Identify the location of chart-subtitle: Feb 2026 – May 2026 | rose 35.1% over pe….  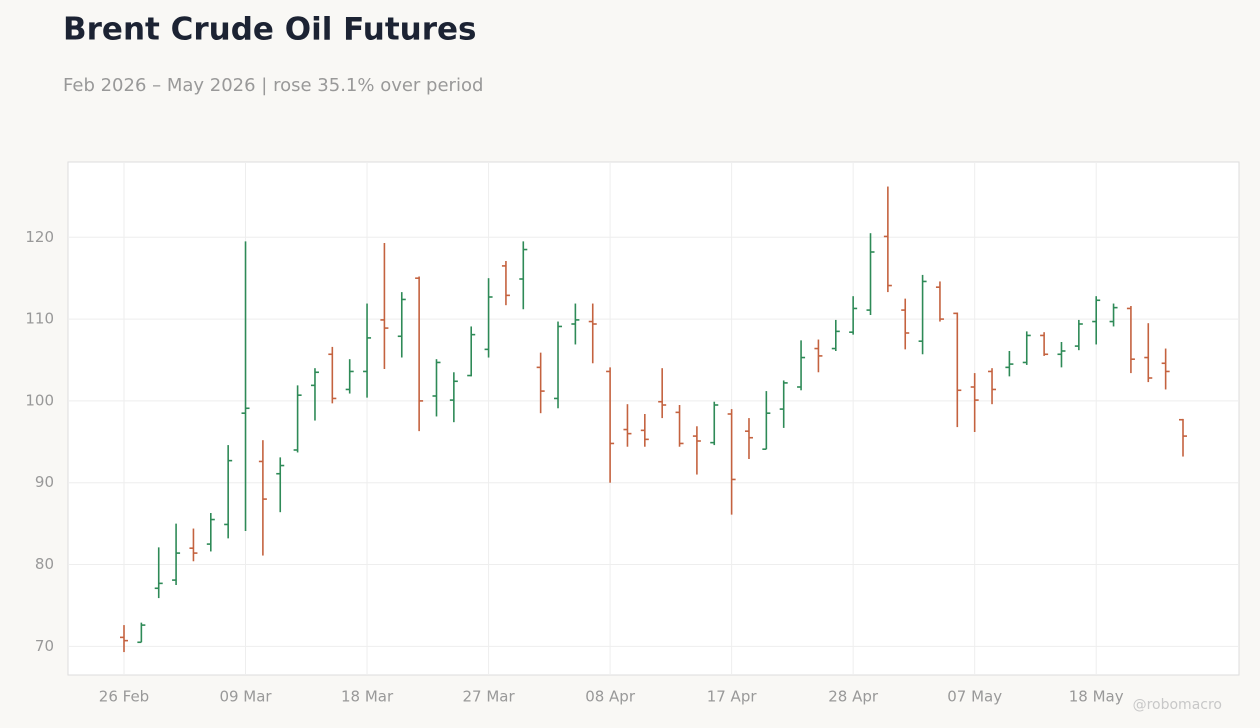
(273, 85).